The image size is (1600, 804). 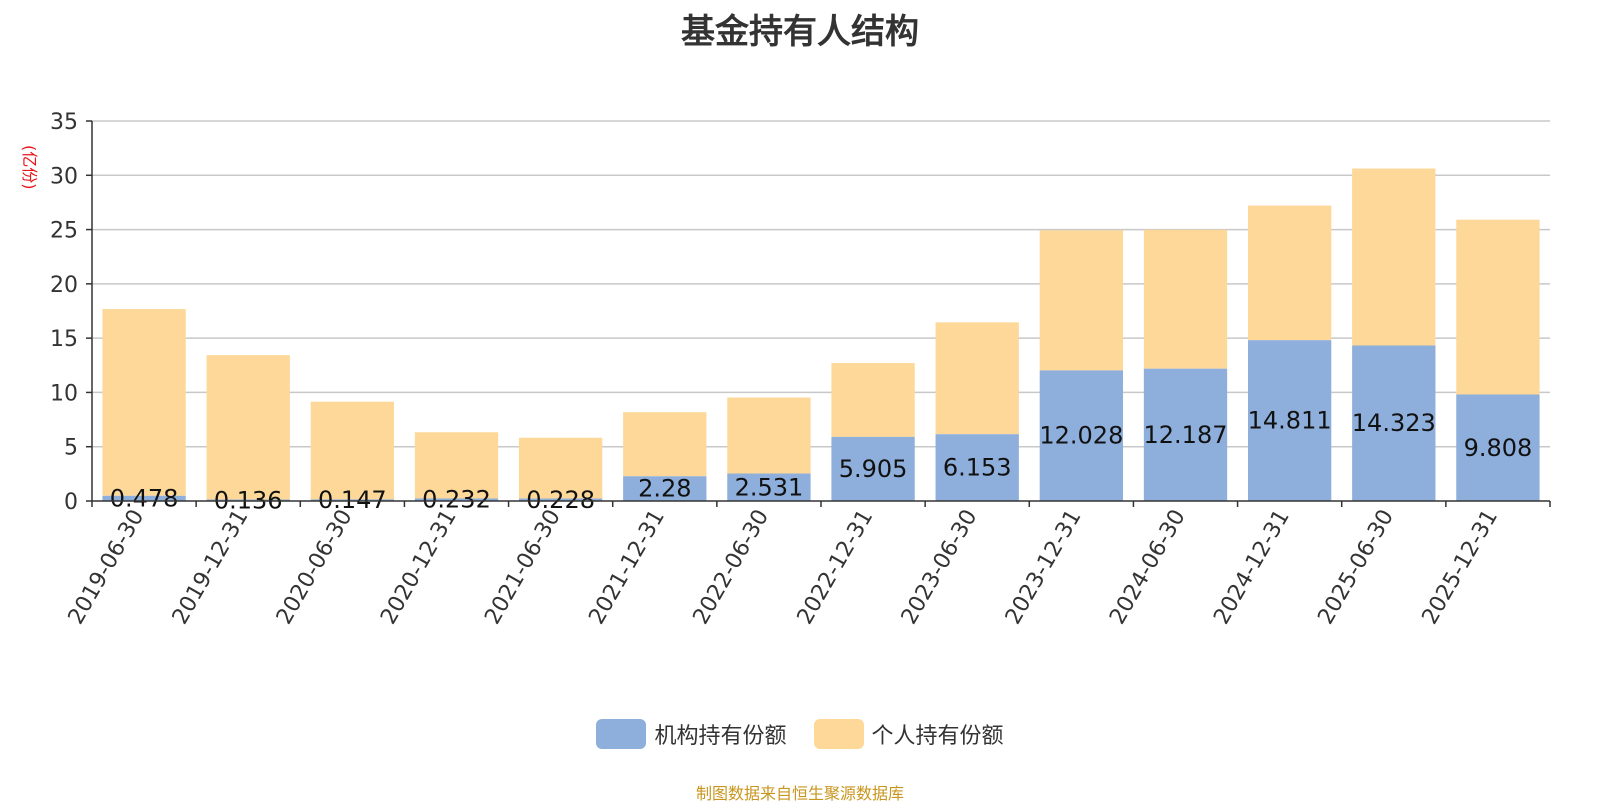 What do you see at coordinates (315, 567) in the screenshot?
I see `x-tick-label: 2020-06-30` at bounding box center [315, 567].